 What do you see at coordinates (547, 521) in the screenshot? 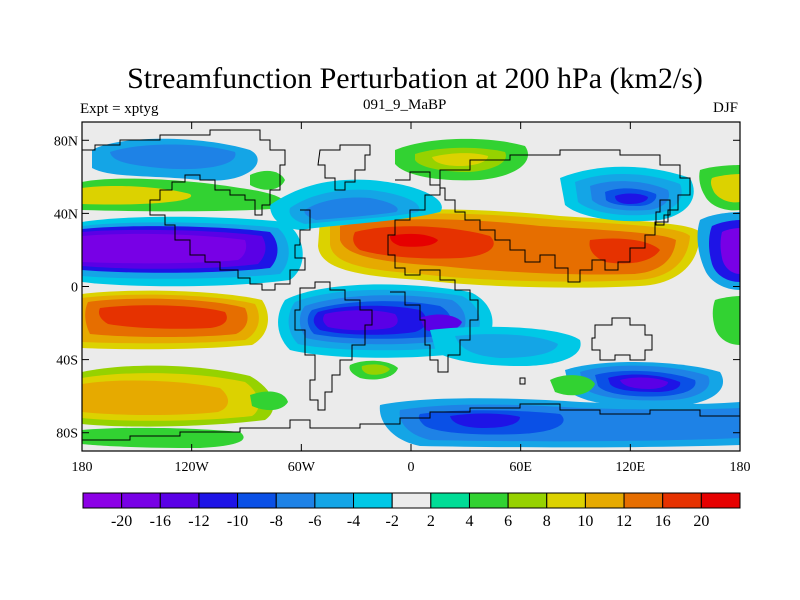
I see `colorbar-label: 8` at bounding box center [547, 521].